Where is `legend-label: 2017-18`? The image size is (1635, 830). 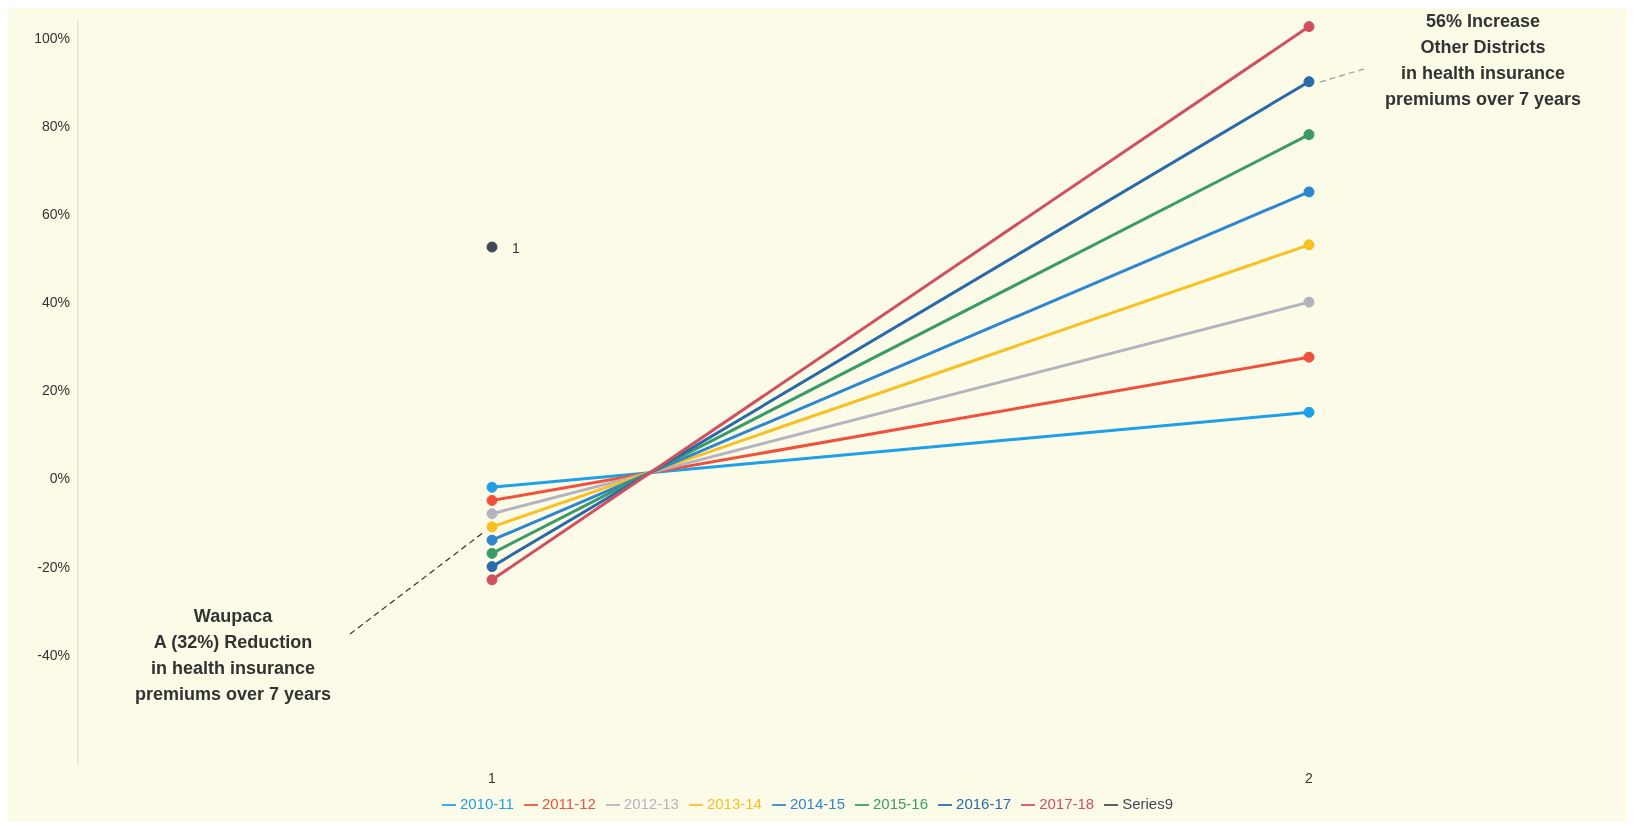
legend-label: 2017-18 is located at coordinates (1067, 803).